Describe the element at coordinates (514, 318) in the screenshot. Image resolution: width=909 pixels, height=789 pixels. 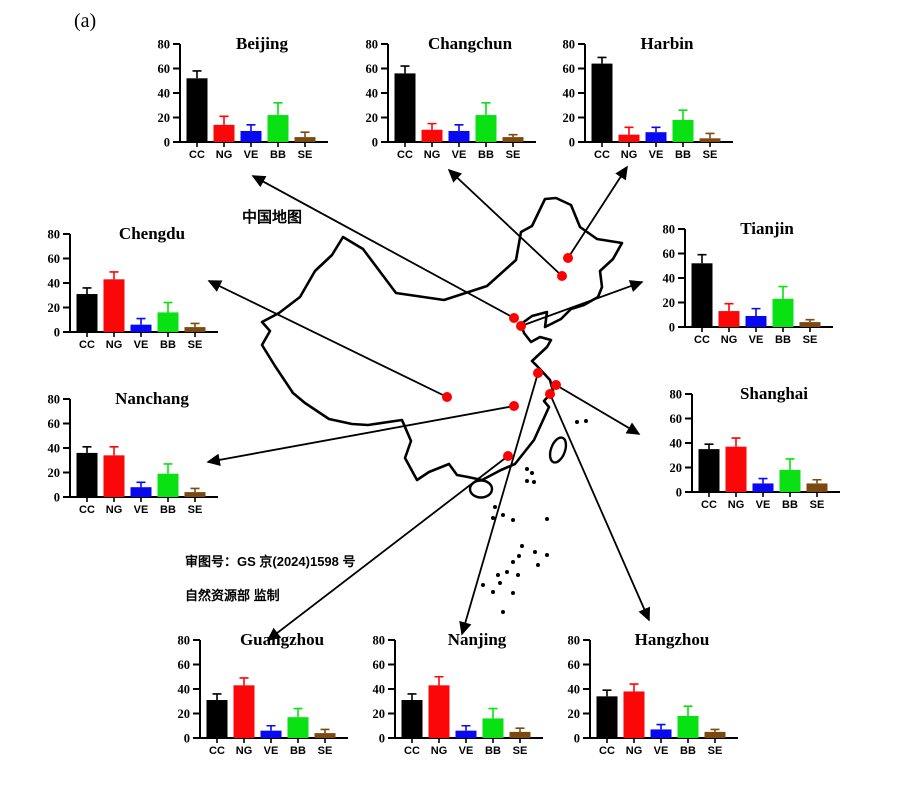
I see `city-dot-beijing` at that location.